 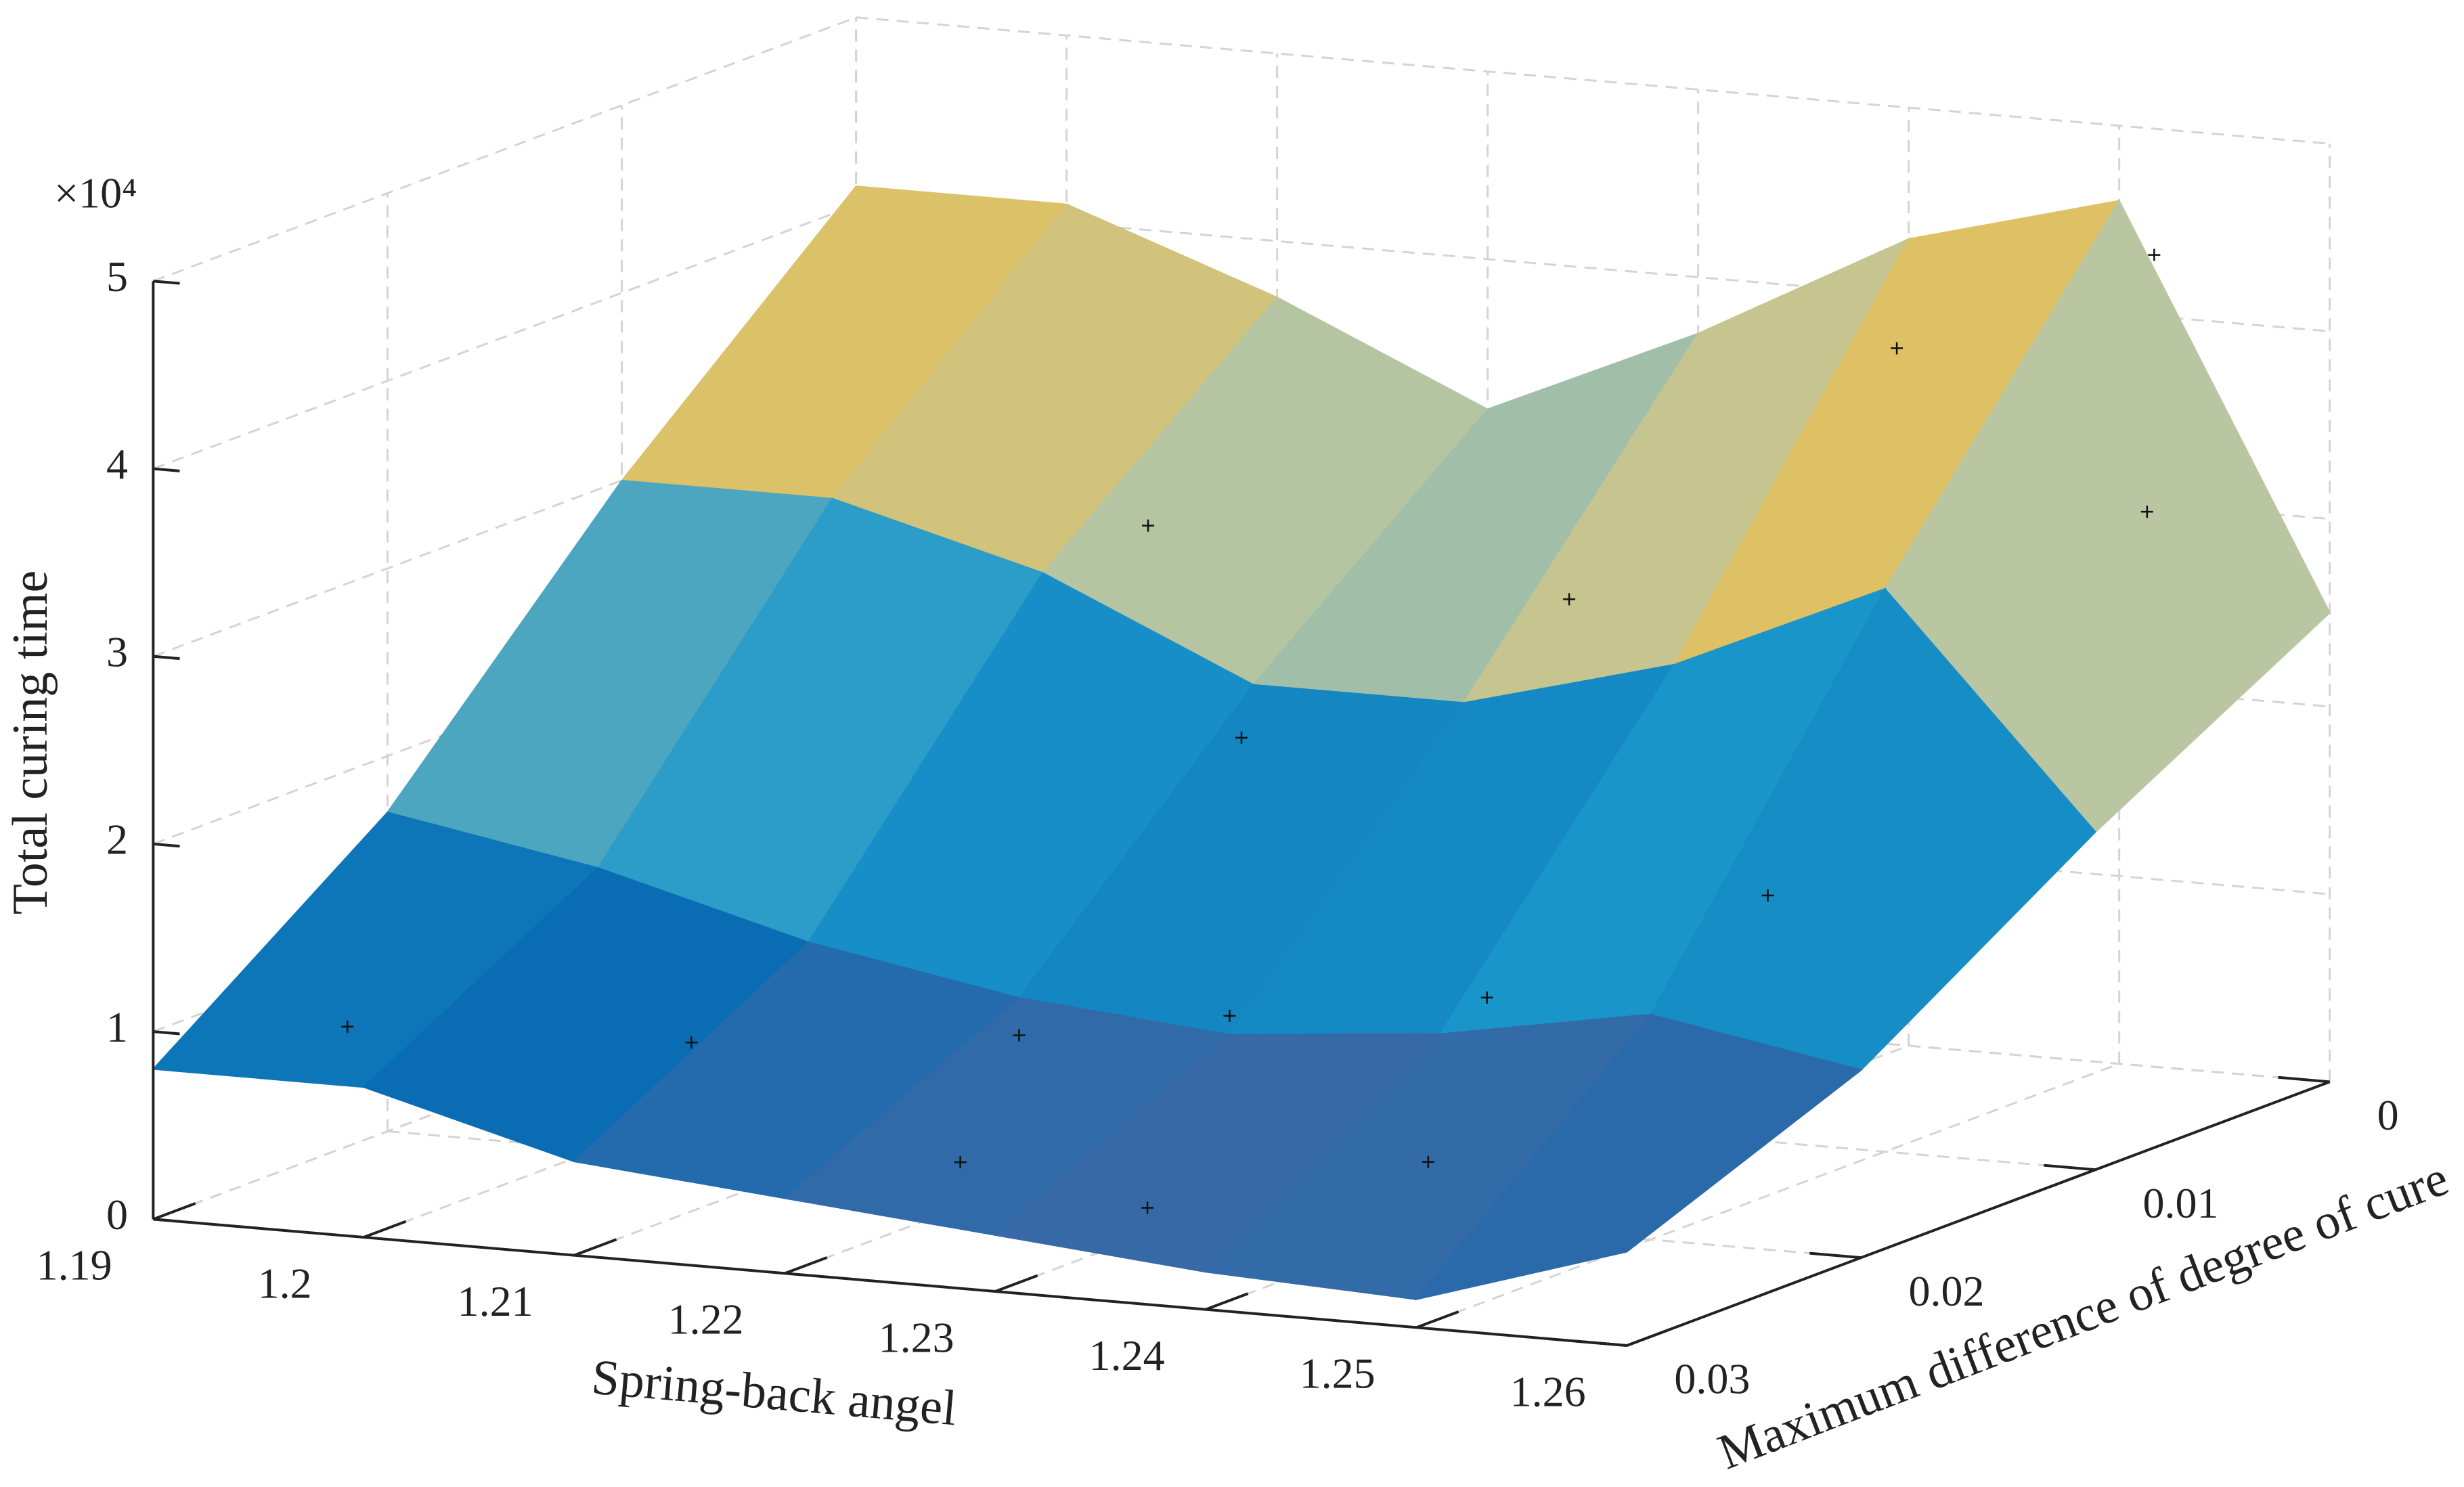 I want to click on y-axis-label: Maximum difference of degree of cure, so click(x=2083, y=1316).